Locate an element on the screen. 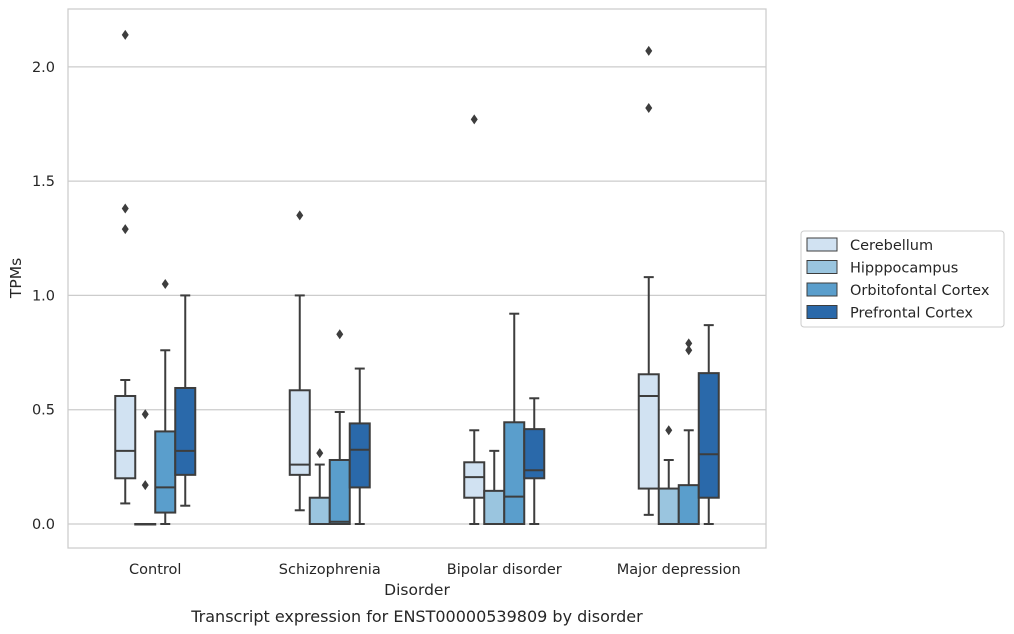 The width and height of the screenshot is (1014, 634). x-tick-label: Control is located at coordinates (155, 570).